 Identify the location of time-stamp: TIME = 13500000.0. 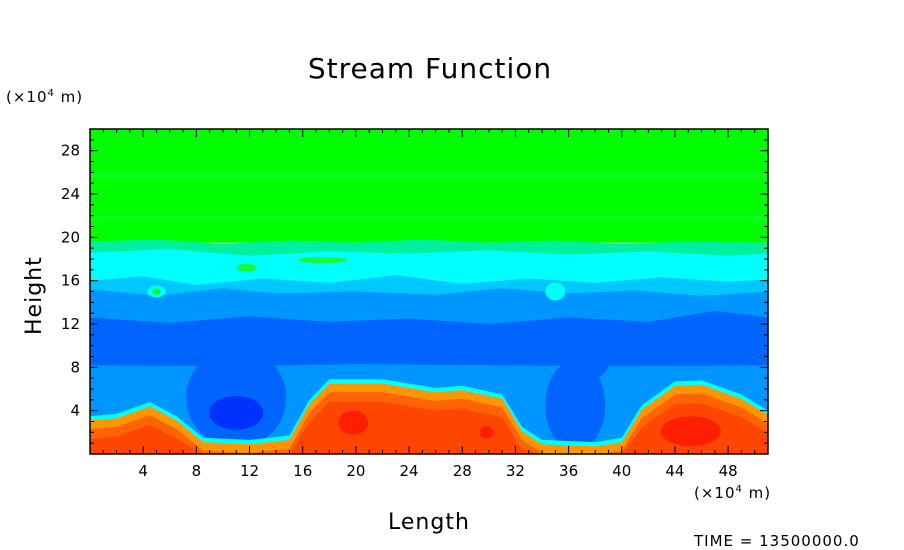
(777, 541).